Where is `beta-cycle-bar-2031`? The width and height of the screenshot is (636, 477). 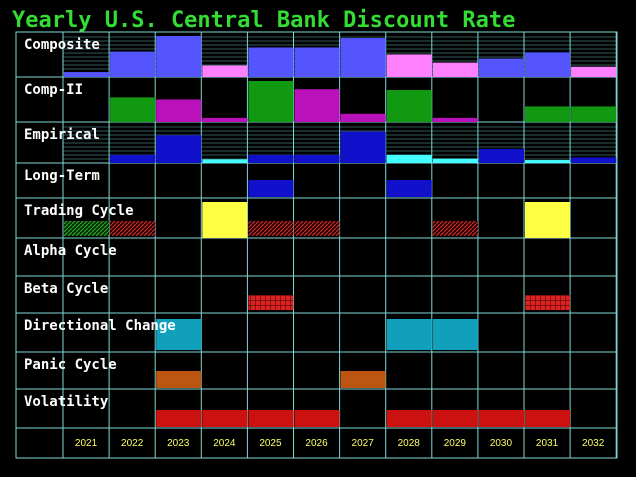 beta-cycle-bar-2031 is located at coordinates (548, 302).